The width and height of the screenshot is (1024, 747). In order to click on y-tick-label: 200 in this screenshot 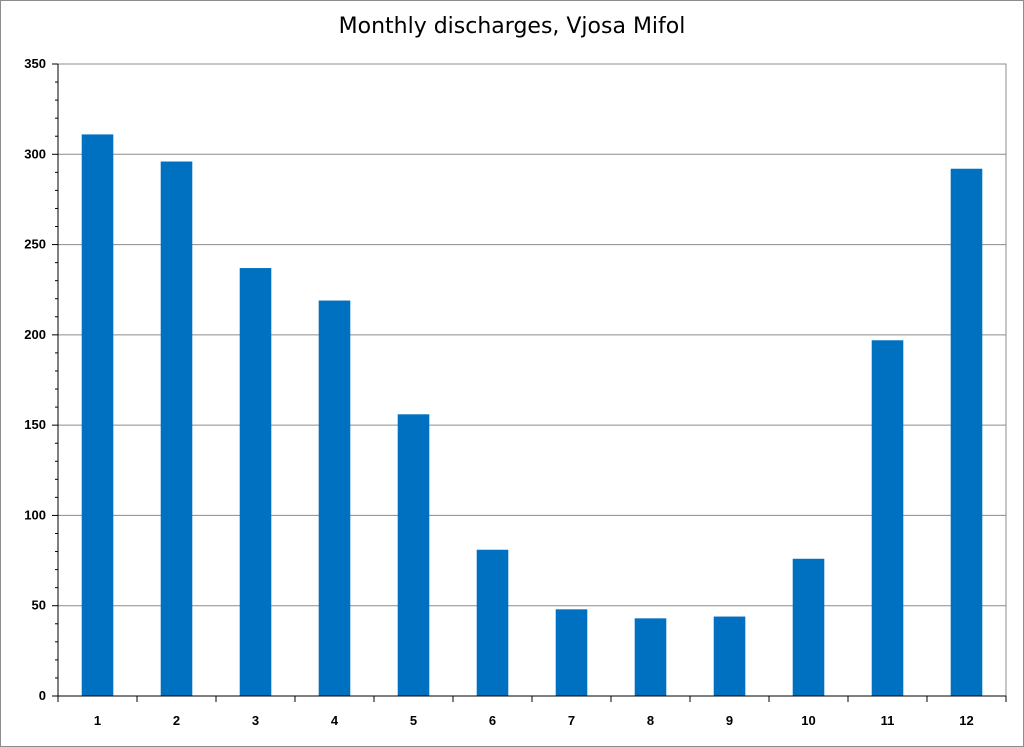, I will do `click(35, 334)`.